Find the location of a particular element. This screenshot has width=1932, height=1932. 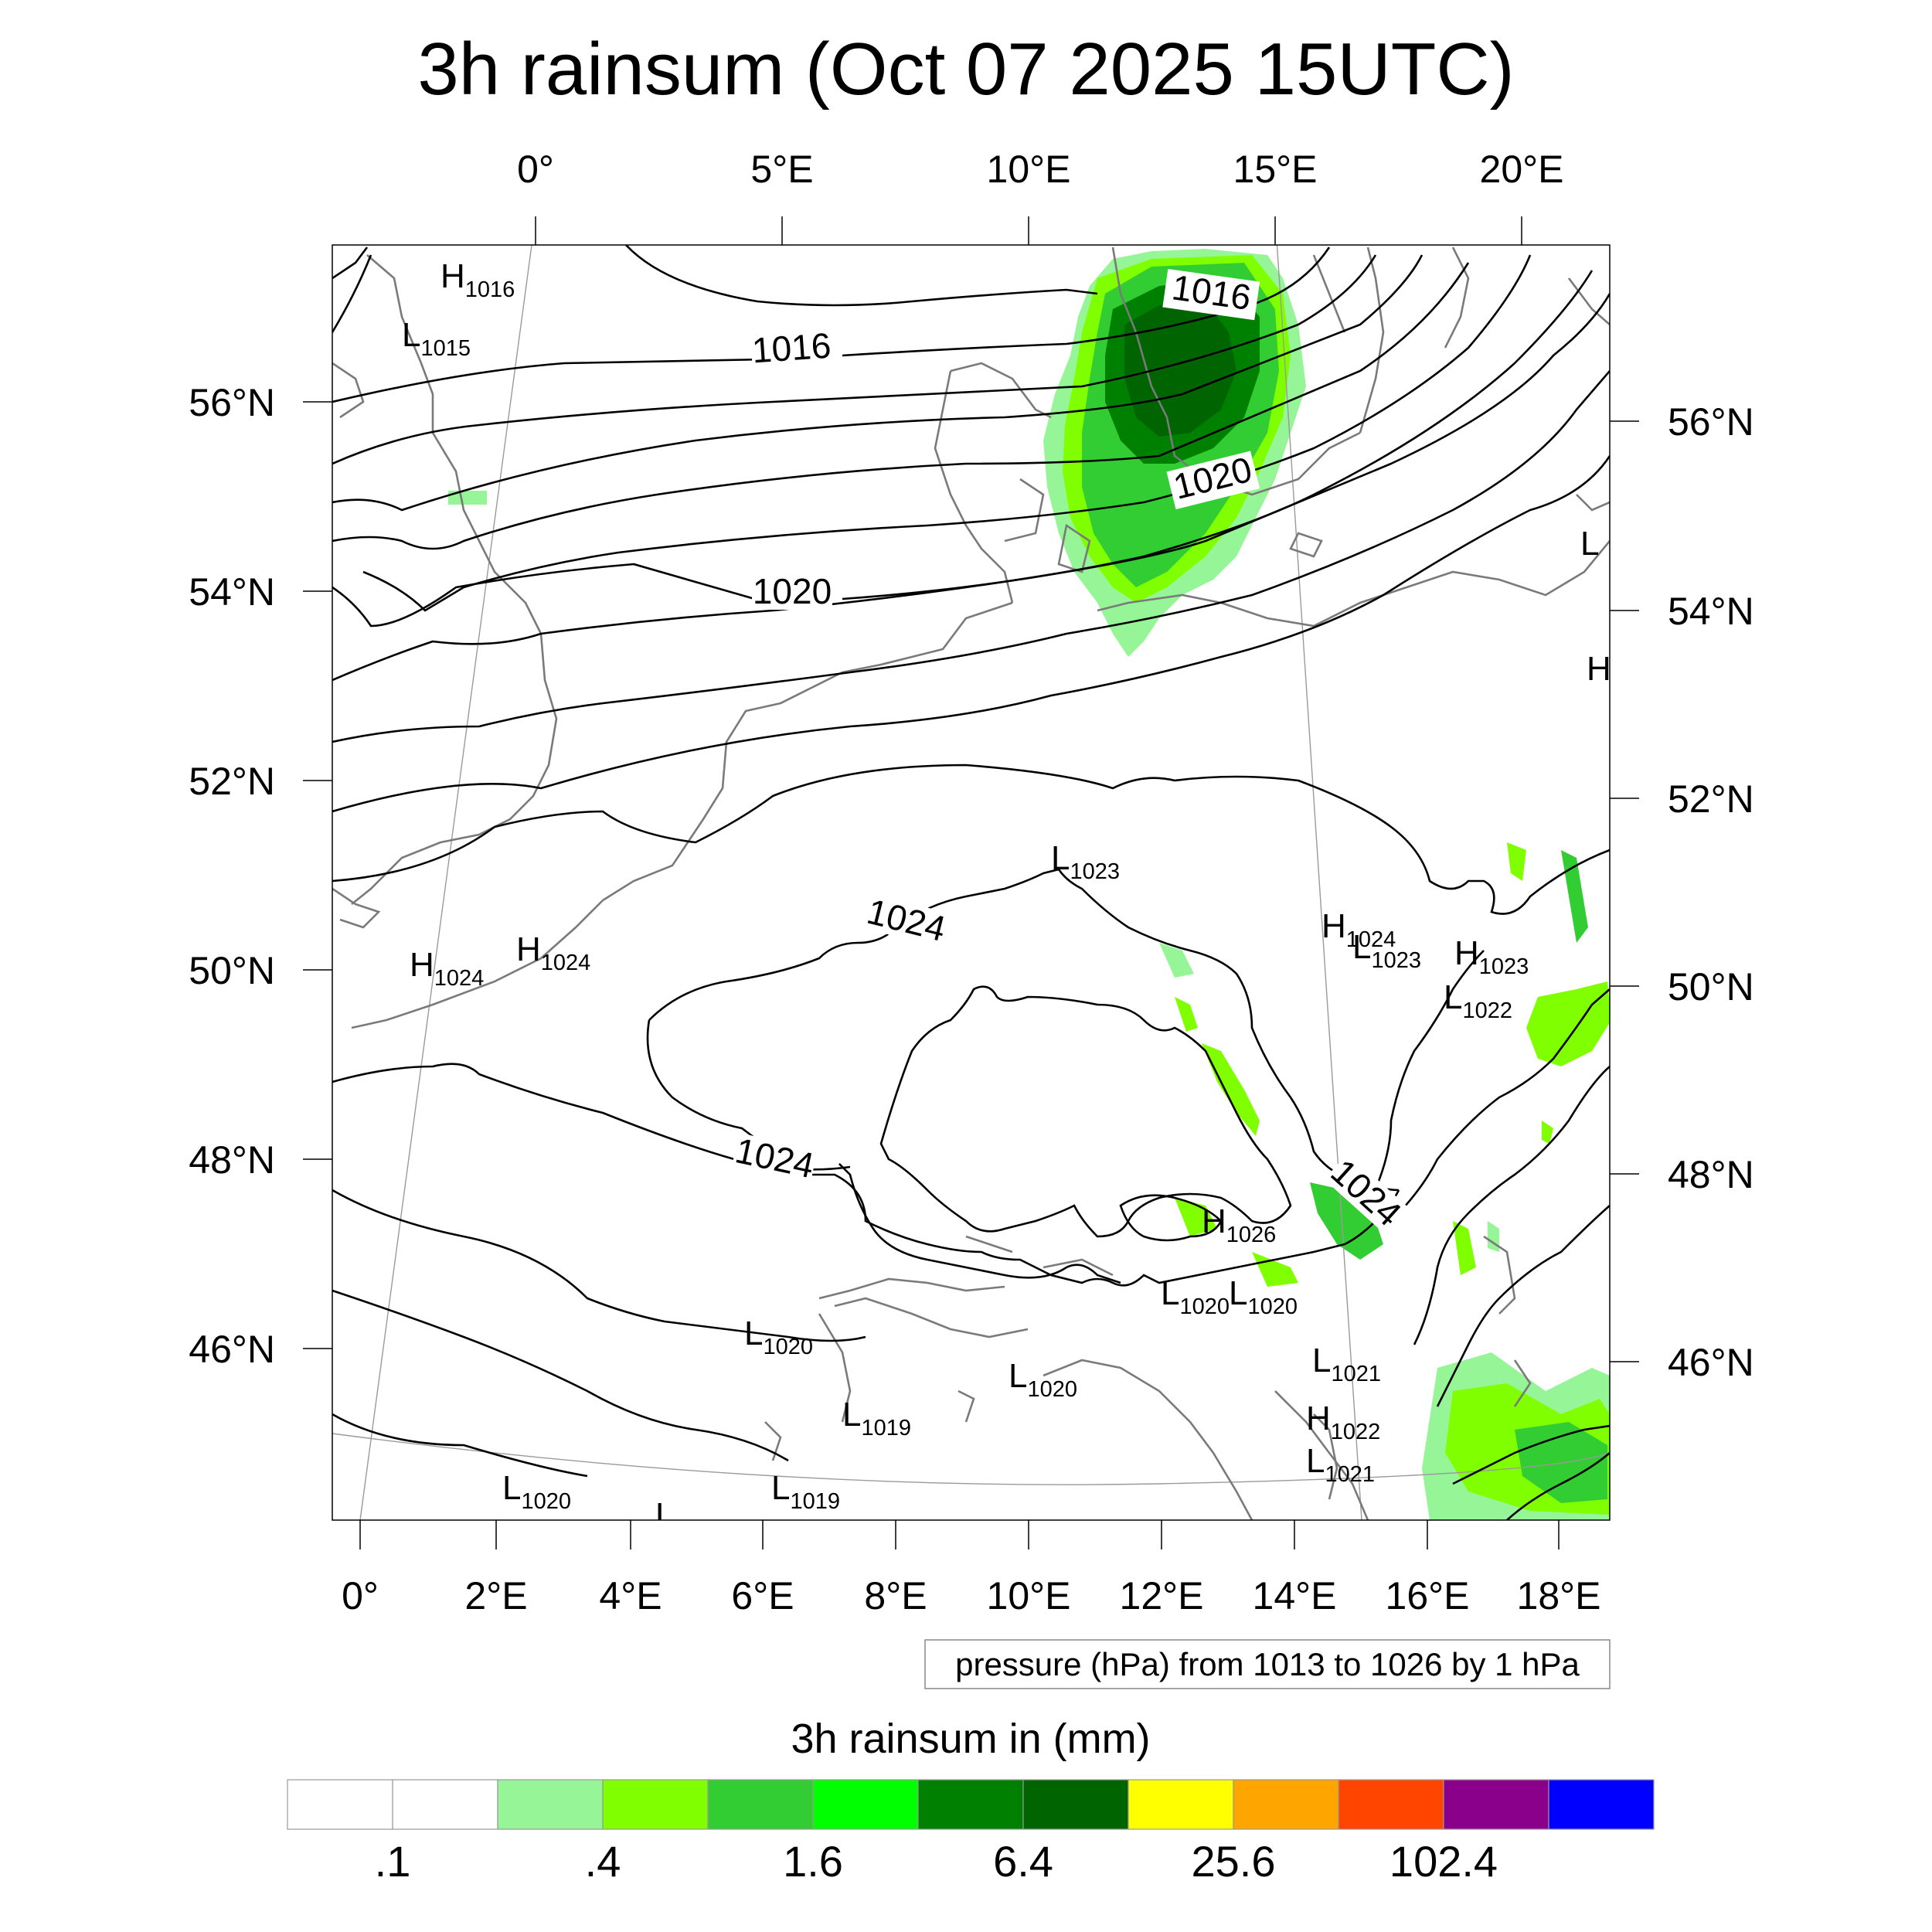

colorbar-label: .1 is located at coordinates (393, 1862).